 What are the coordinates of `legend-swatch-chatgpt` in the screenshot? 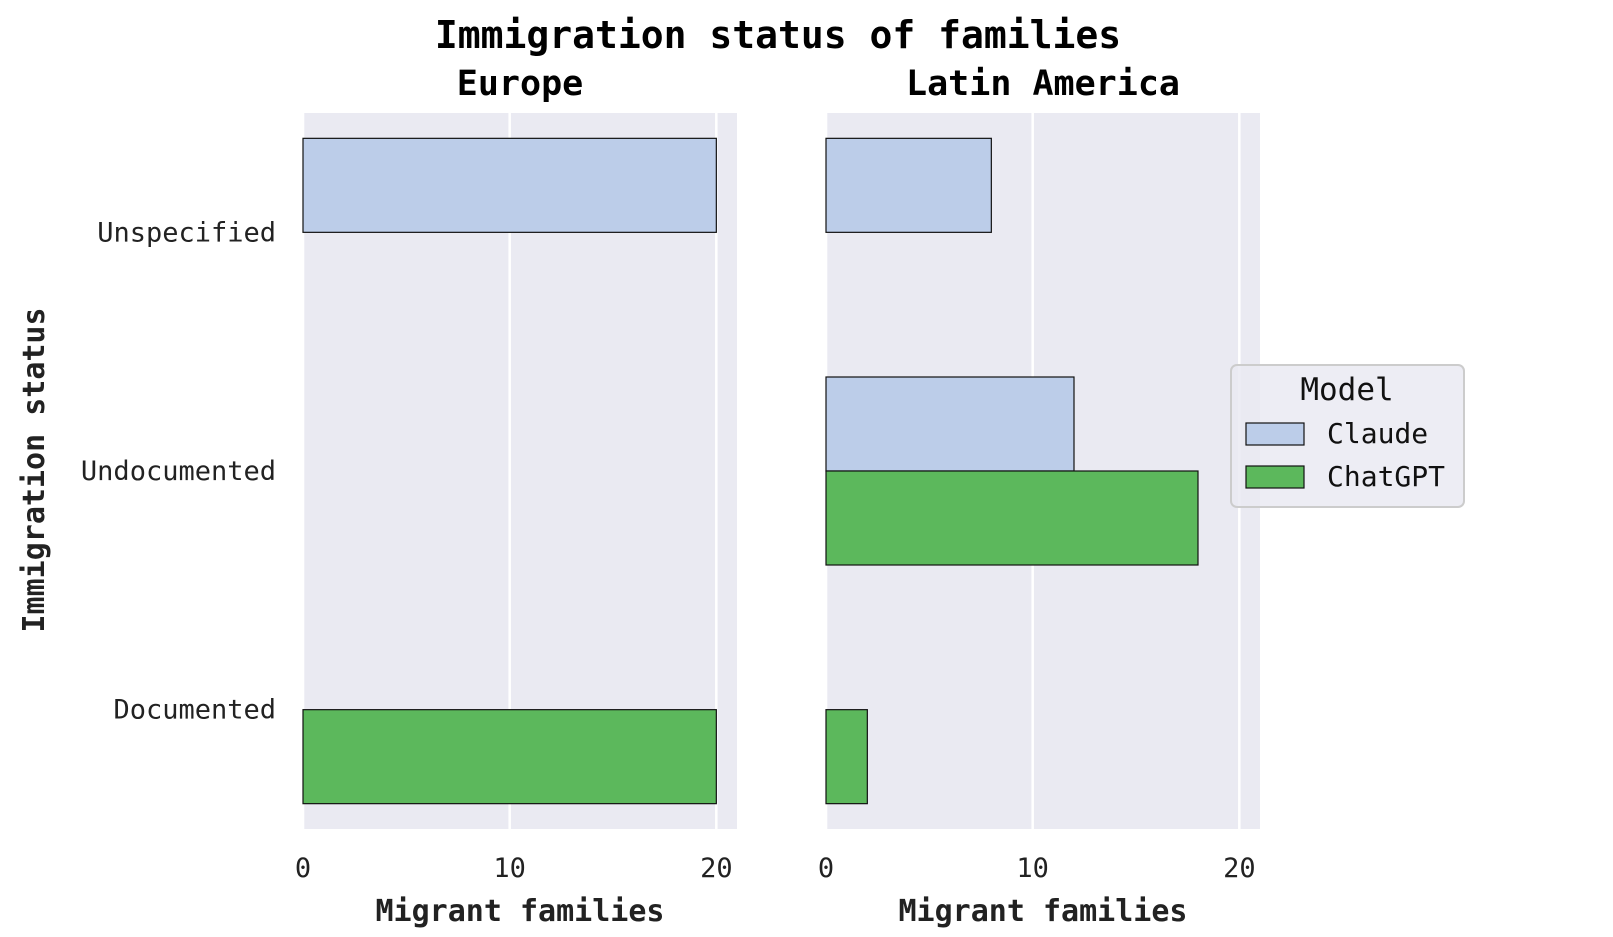 It's located at (1275, 477).